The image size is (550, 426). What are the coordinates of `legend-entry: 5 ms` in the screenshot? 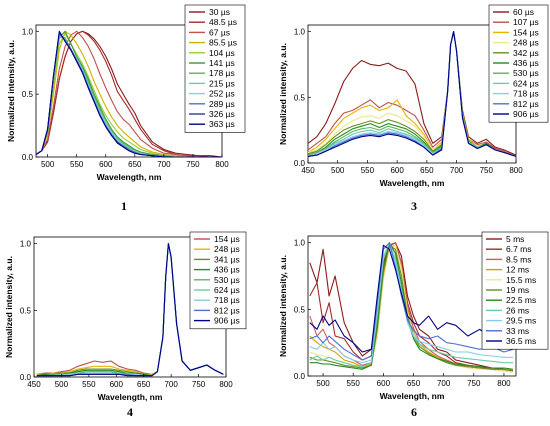 It's located at (515, 239).